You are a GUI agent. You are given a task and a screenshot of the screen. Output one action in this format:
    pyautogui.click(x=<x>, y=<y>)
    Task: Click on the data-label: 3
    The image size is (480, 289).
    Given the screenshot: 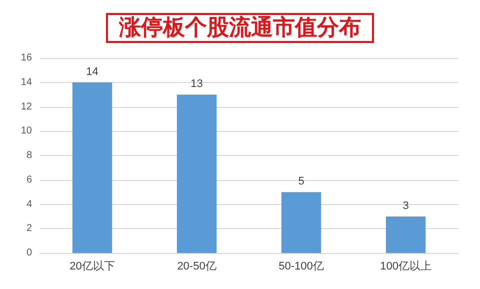 What is the action you would take?
    pyautogui.click(x=405, y=206)
    